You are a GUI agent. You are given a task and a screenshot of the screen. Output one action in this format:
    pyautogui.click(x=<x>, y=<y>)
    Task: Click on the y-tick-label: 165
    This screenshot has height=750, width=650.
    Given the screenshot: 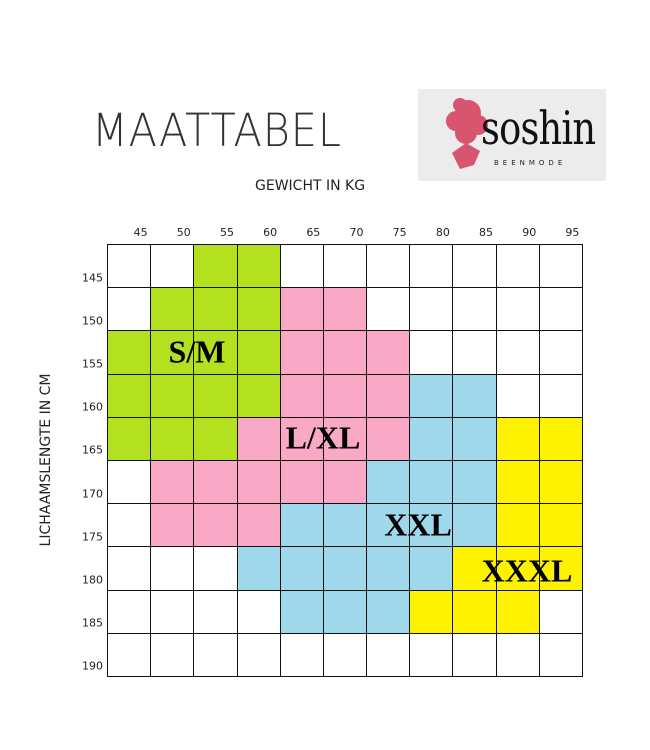 What is the action you would take?
    pyautogui.click(x=92, y=450)
    